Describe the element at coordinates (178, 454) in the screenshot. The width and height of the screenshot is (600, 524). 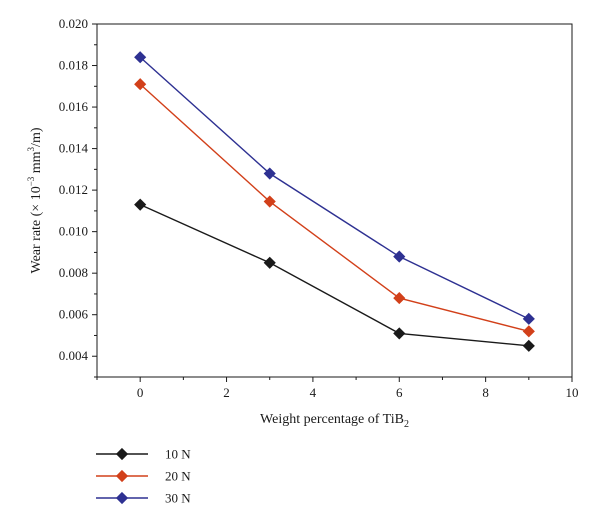
I see `legend-label-10-n: 10 N` at that location.